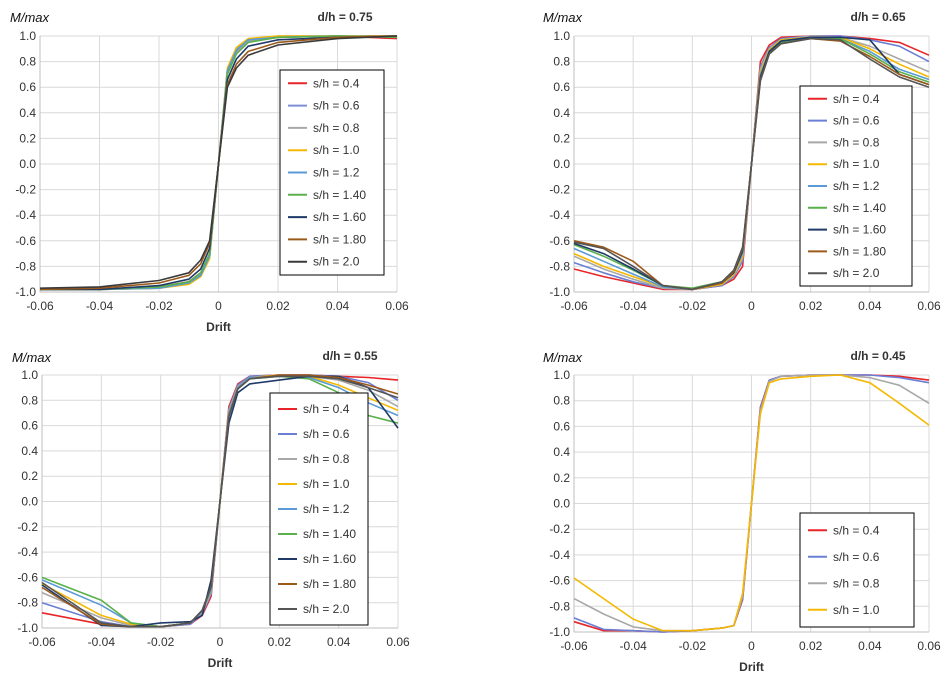  What do you see at coordinates (877, 17) in the screenshot?
I see `chart-title: d/h = 0.65` at bounding box center [877, 17].